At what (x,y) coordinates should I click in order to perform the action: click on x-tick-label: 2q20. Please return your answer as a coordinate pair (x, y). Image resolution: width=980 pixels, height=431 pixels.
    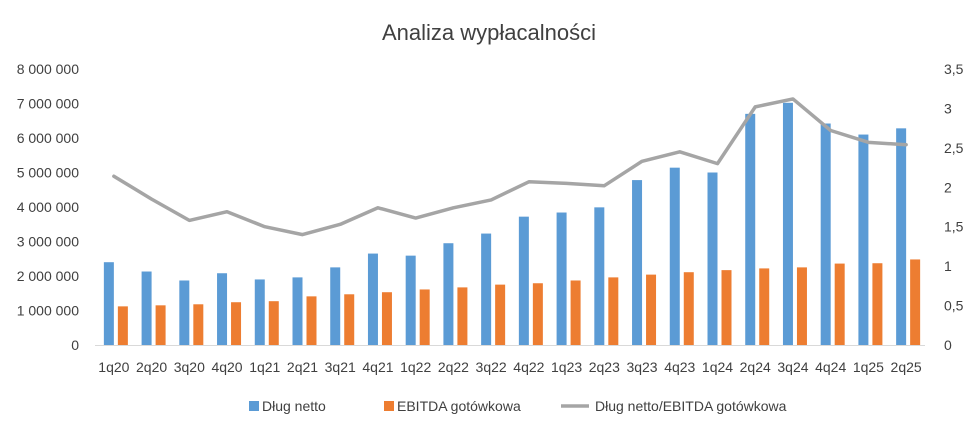
    Looking at the image, I should click on (151, 367).